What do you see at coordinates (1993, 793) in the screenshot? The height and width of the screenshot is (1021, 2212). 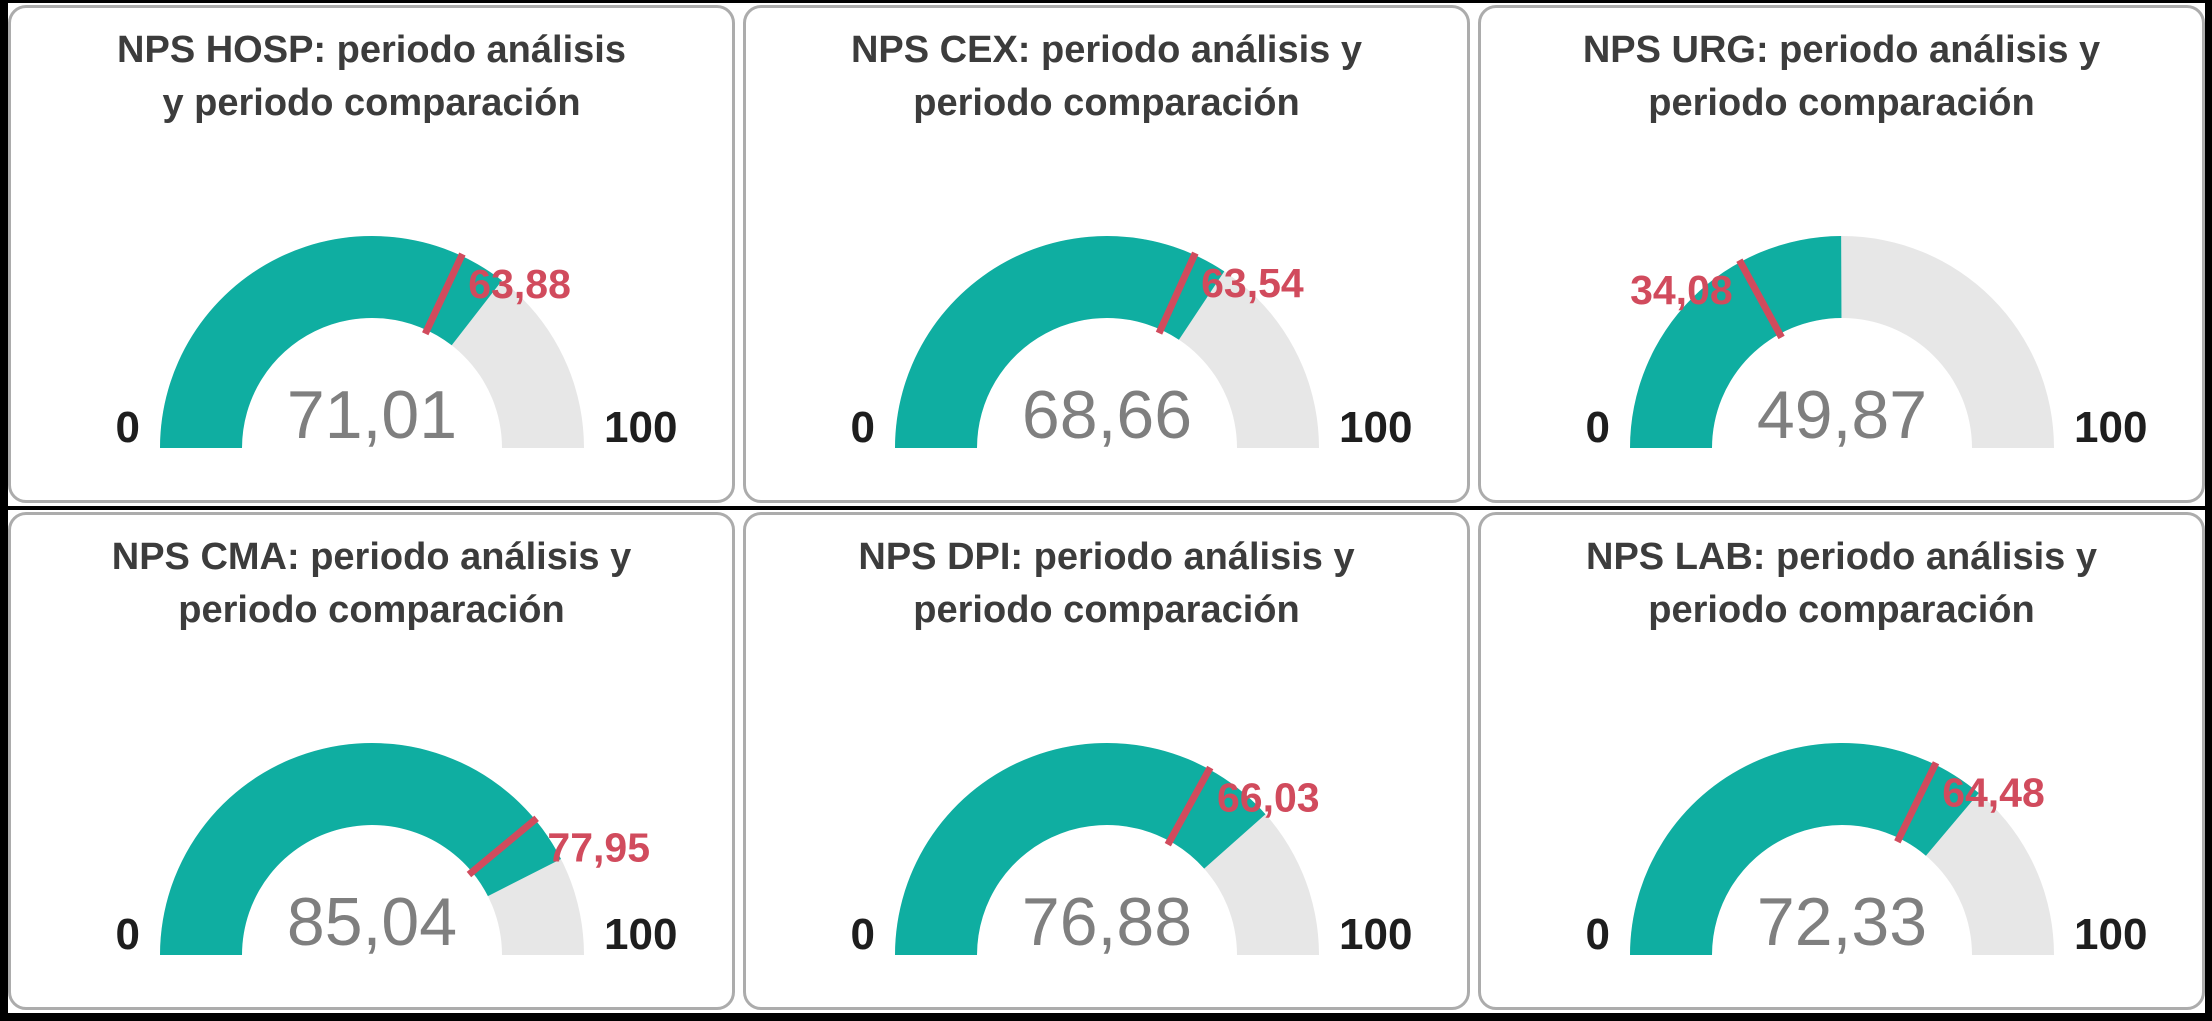 I see `gauge-target-label: 64,48` at bounding box center [1993, 793].